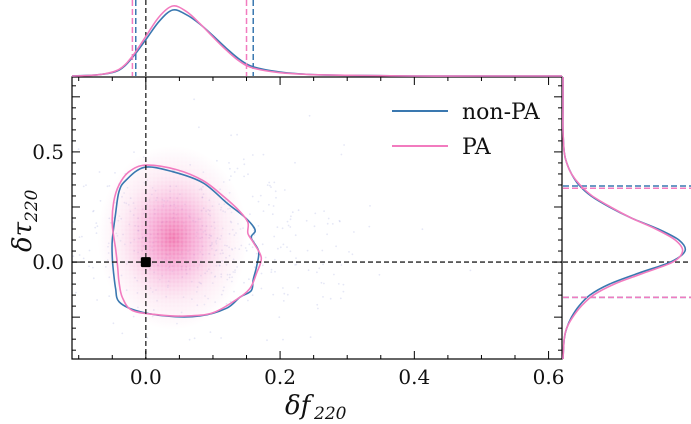  What do you see at coordinates (48, 152) in the screenshot?
I see `y-tick-label: 0.5` at bounding box center [48, 152].